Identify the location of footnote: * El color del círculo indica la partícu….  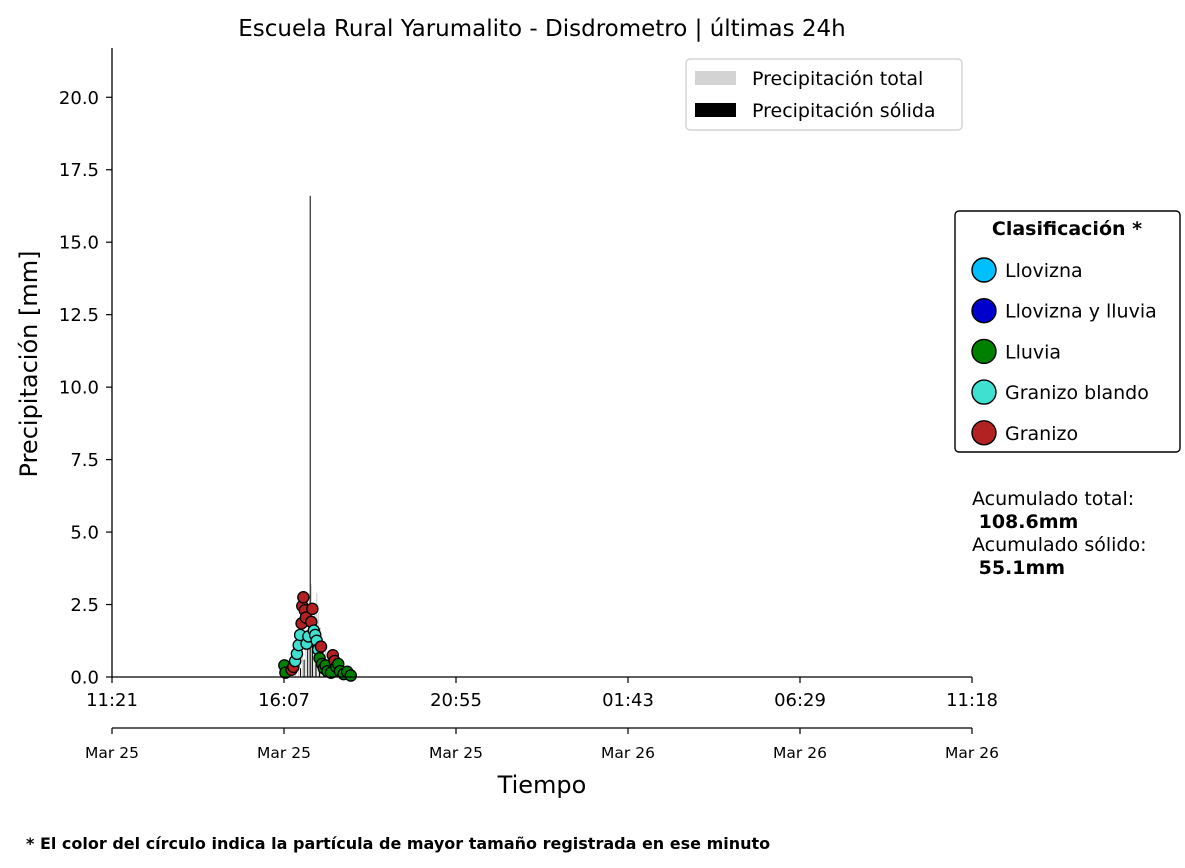
(398, 843).